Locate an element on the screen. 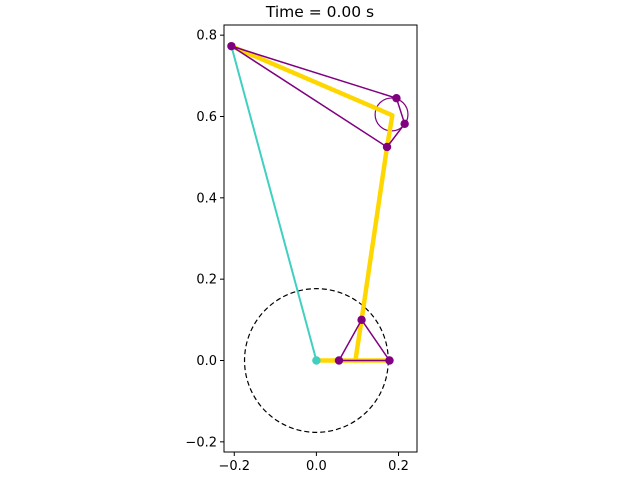 This screenshot has height=480, width=640. x-tick-label: 0.0 is located at coordinates (316, 466).